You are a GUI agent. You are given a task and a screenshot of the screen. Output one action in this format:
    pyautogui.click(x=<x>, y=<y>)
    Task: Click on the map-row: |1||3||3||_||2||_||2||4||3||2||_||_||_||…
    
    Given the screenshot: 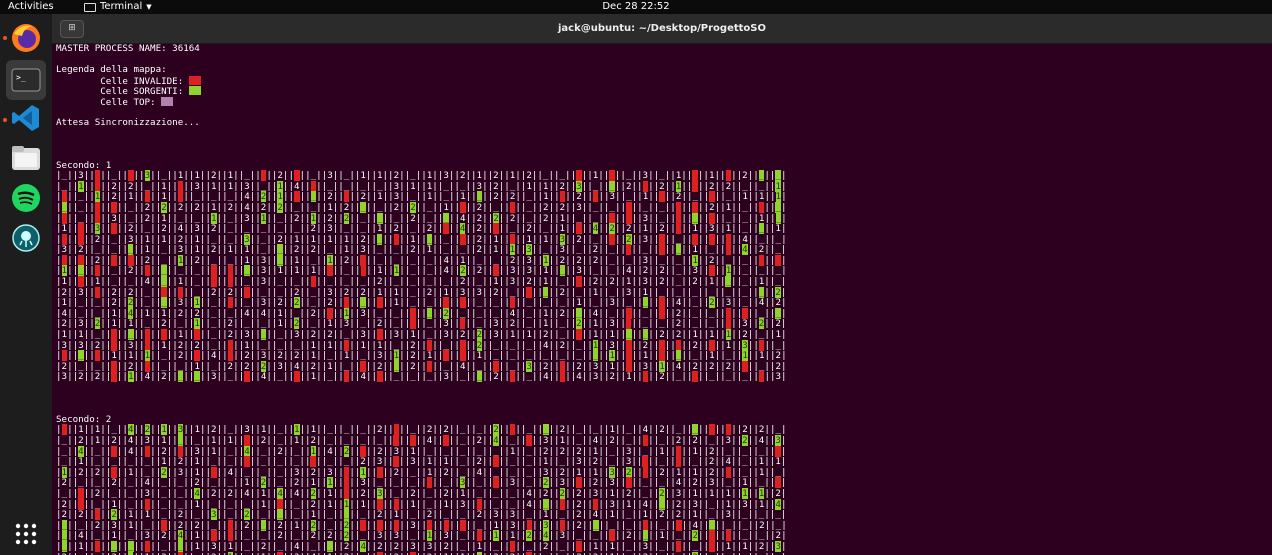 What is the action you would take?
    pyautogui.click(x=421, y=229)
    